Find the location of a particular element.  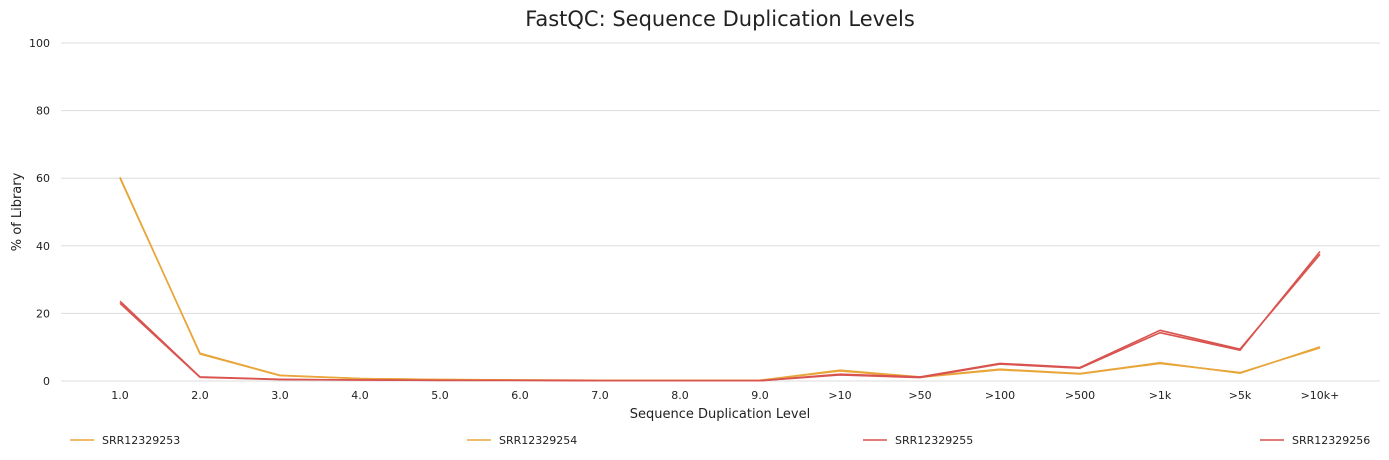

x-tick-label: >100 is located at coordinates (1000, 395).